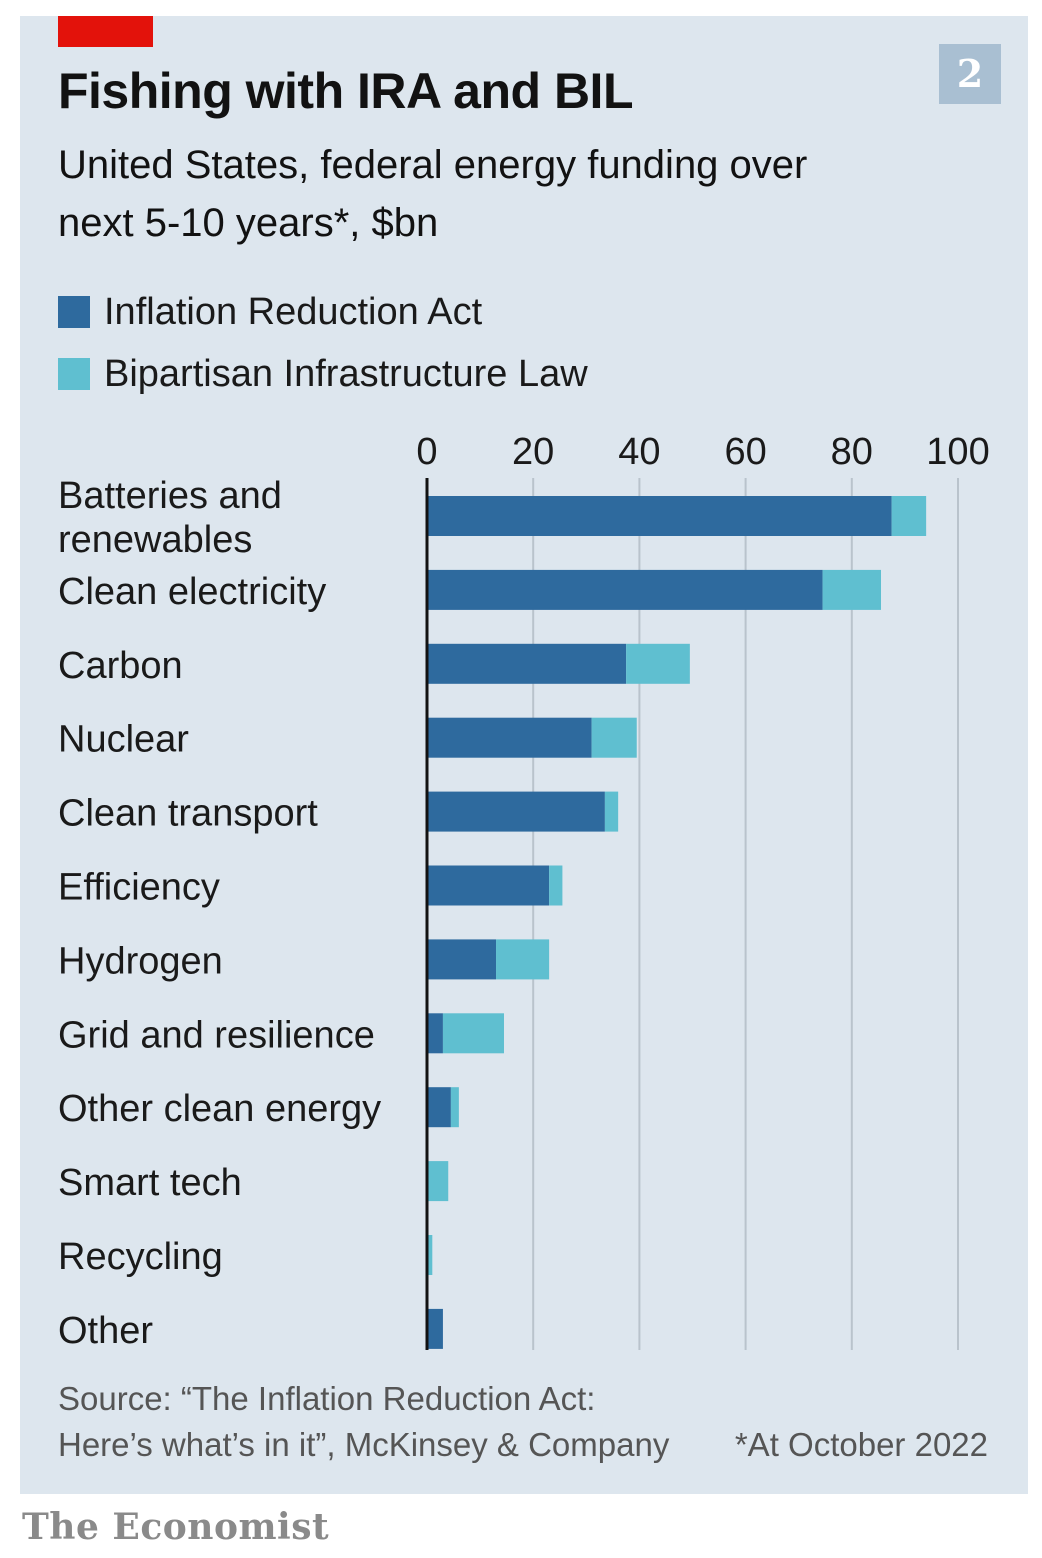 The width and height of the screenshot is (1042, 1558). I want to click on category-label: Smart tech, so click(150, 1183).